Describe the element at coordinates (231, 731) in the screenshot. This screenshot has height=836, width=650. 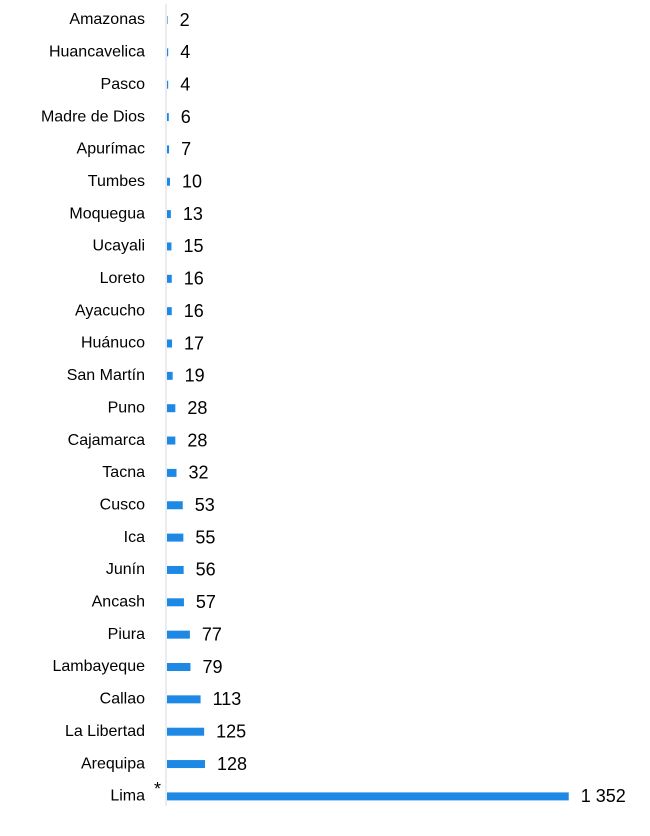
I see `value-label: 125` at that location.